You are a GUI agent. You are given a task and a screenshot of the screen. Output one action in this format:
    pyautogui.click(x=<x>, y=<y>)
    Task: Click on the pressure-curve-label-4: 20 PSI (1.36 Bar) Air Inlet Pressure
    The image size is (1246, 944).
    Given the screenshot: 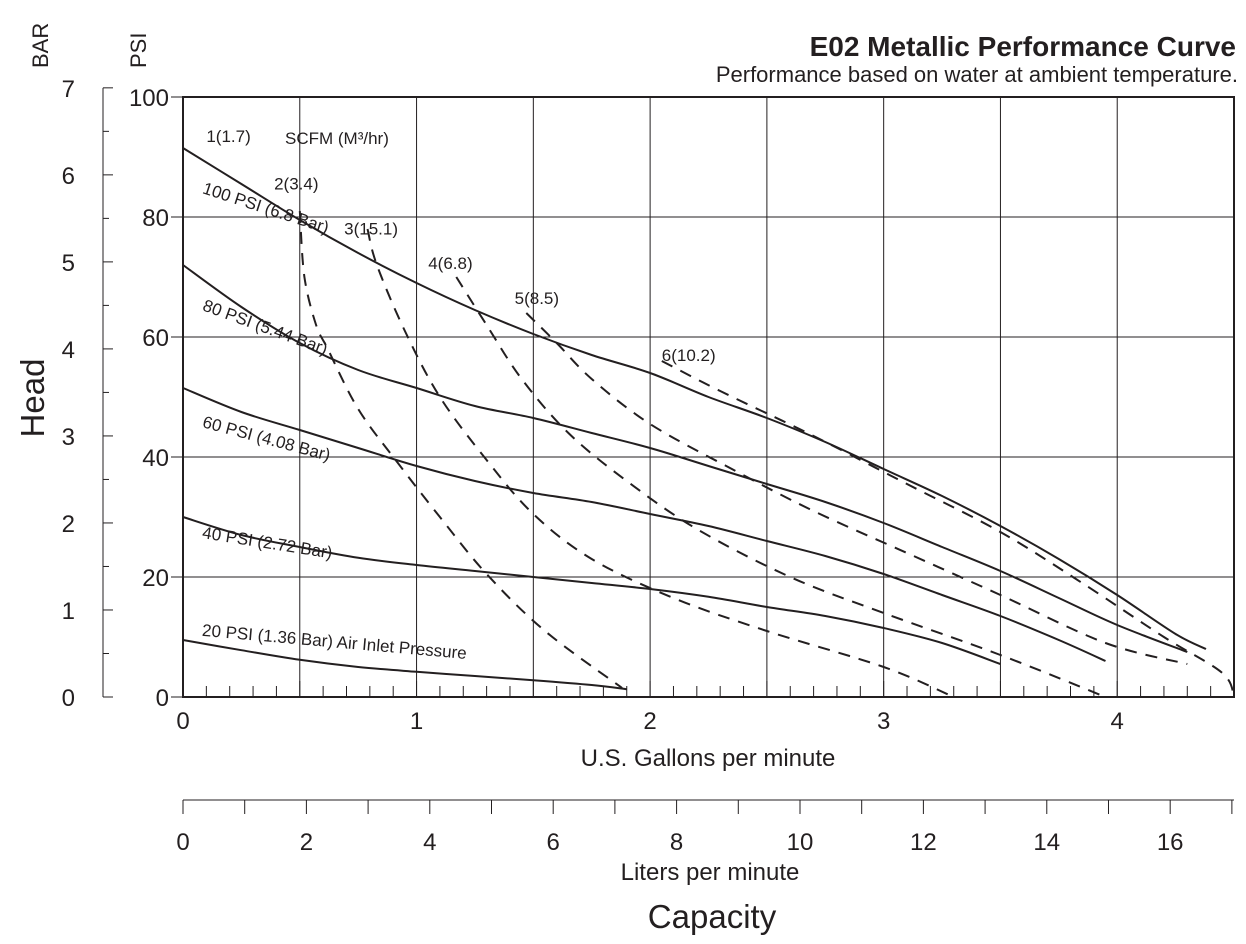 What is the action you would take?
    pyautogui.click(x=334, y=642)
    